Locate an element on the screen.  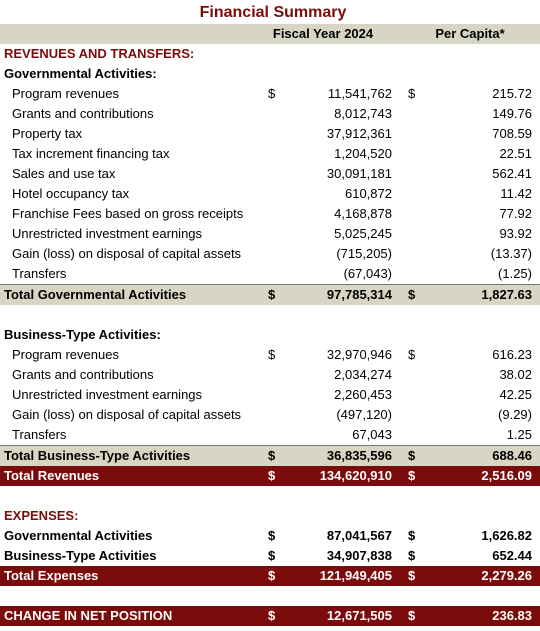
fiscal-year-header: Fiscal Year 2024 is located at coordinates (323, 33).